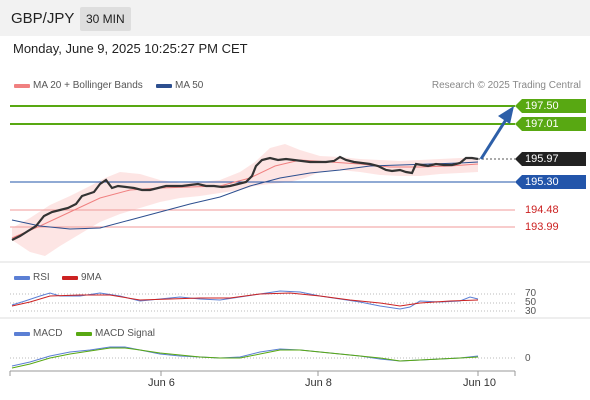 The width and height of the screenshot is (590, 400). I want to click on tag-r2-bg, so click(550, 106).